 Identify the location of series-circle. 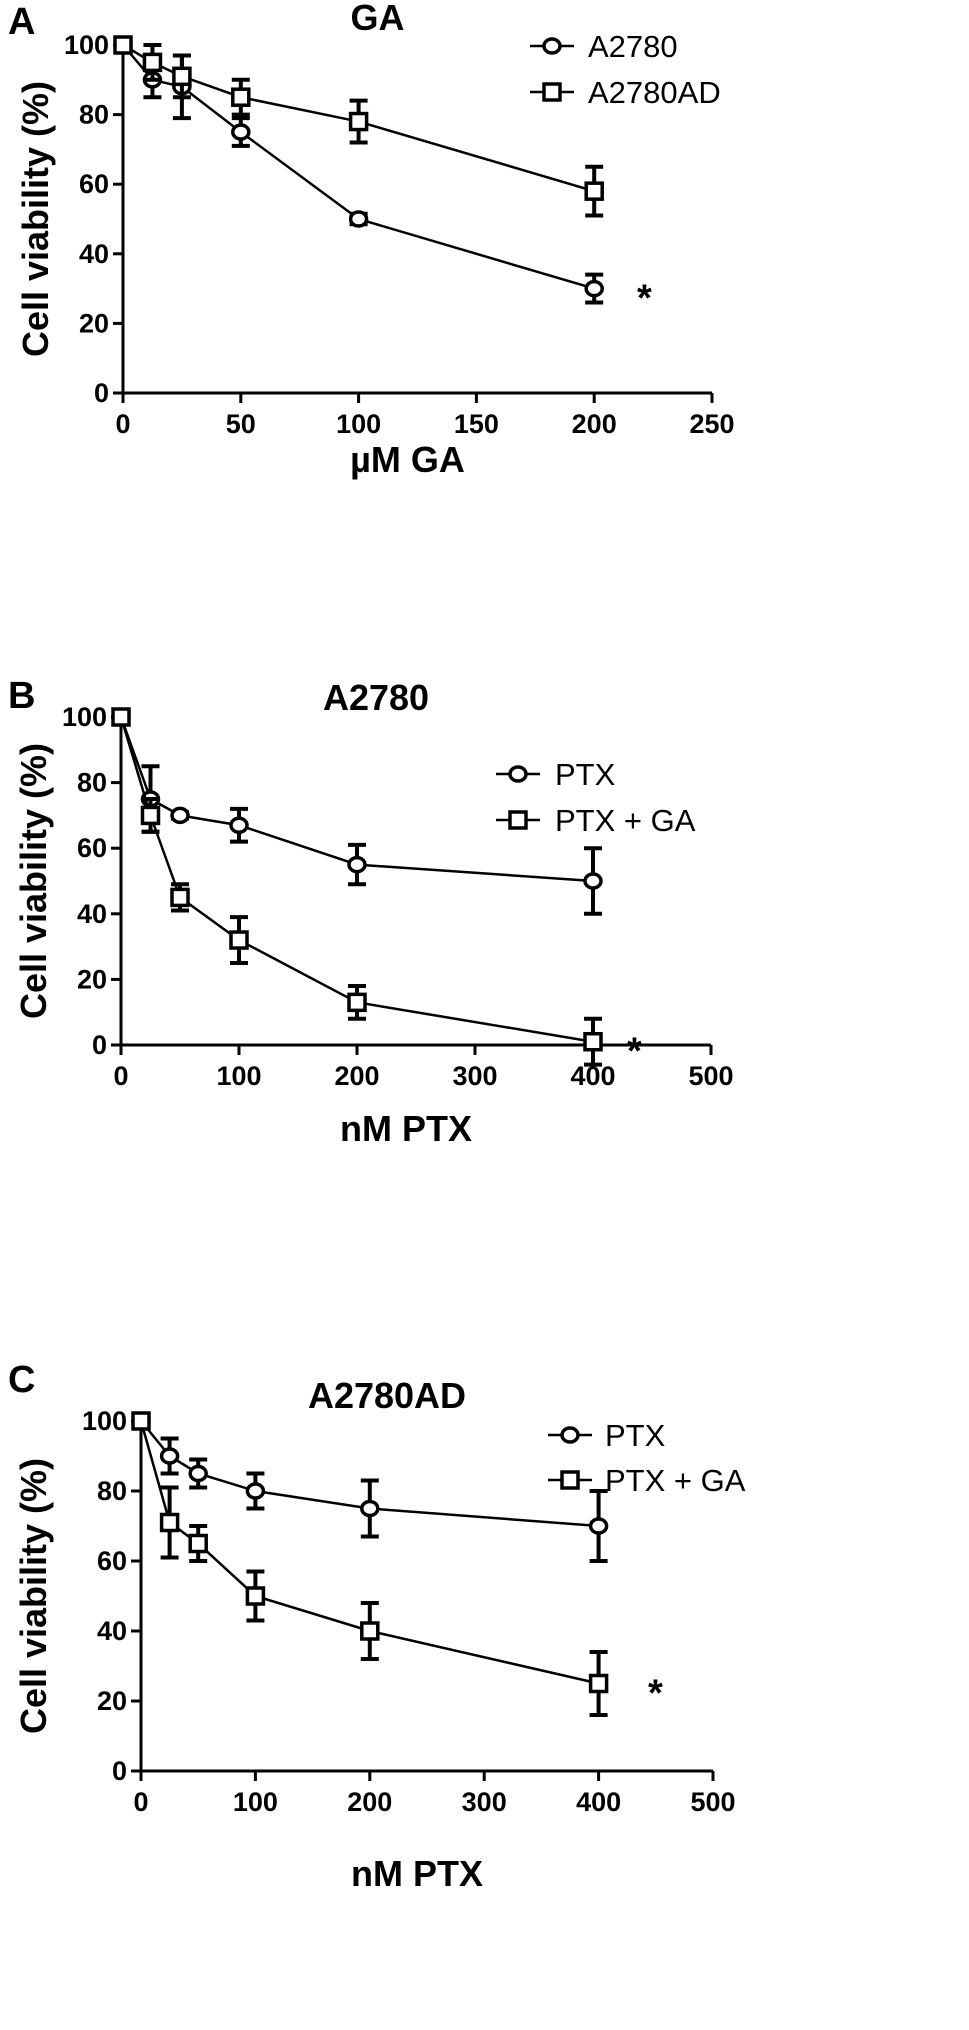
(370, 1487).